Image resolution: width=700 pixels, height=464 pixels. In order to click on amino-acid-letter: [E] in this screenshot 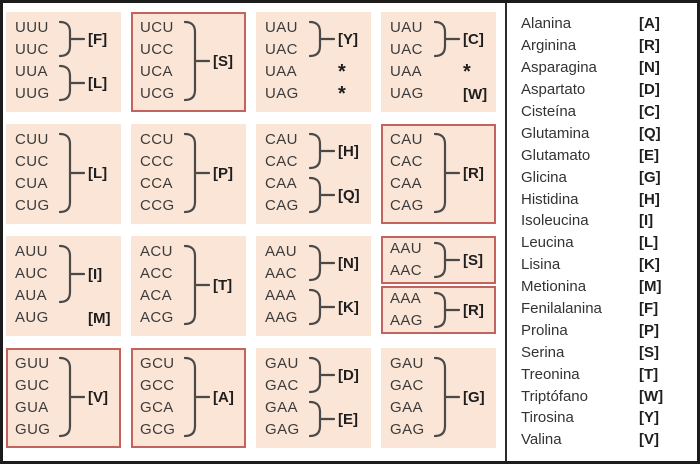, I will do `click(649, 155)`.